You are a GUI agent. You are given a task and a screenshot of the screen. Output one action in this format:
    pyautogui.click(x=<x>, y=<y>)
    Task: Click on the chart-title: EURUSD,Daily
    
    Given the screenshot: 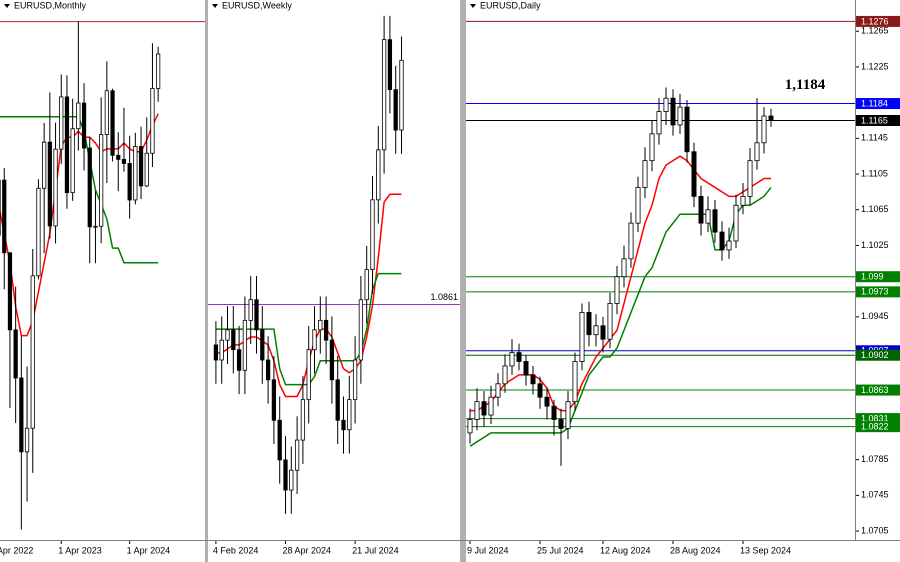 What is the action you would take?
    pyautogui.click(x=510, y=5)
    